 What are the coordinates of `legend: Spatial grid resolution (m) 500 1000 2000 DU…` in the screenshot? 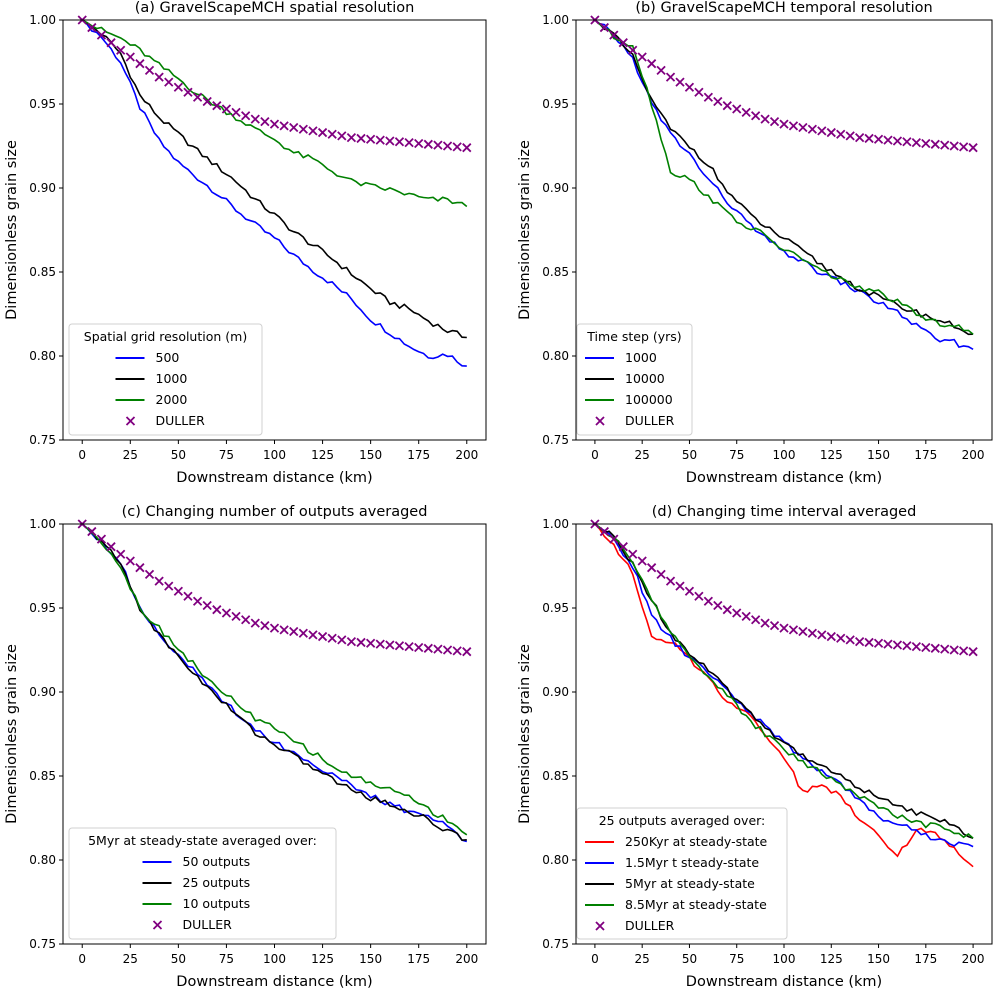 It's located at (165, 379).